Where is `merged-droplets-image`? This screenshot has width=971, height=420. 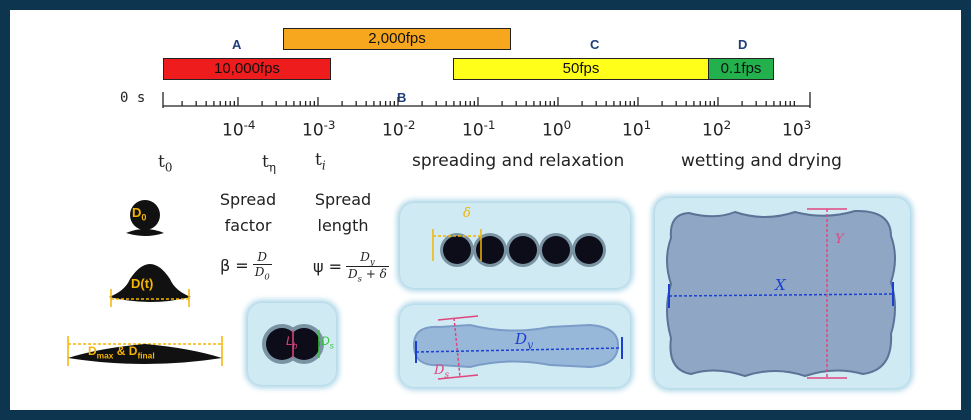 merged-droplets-image is located at coordinates (293, 344).